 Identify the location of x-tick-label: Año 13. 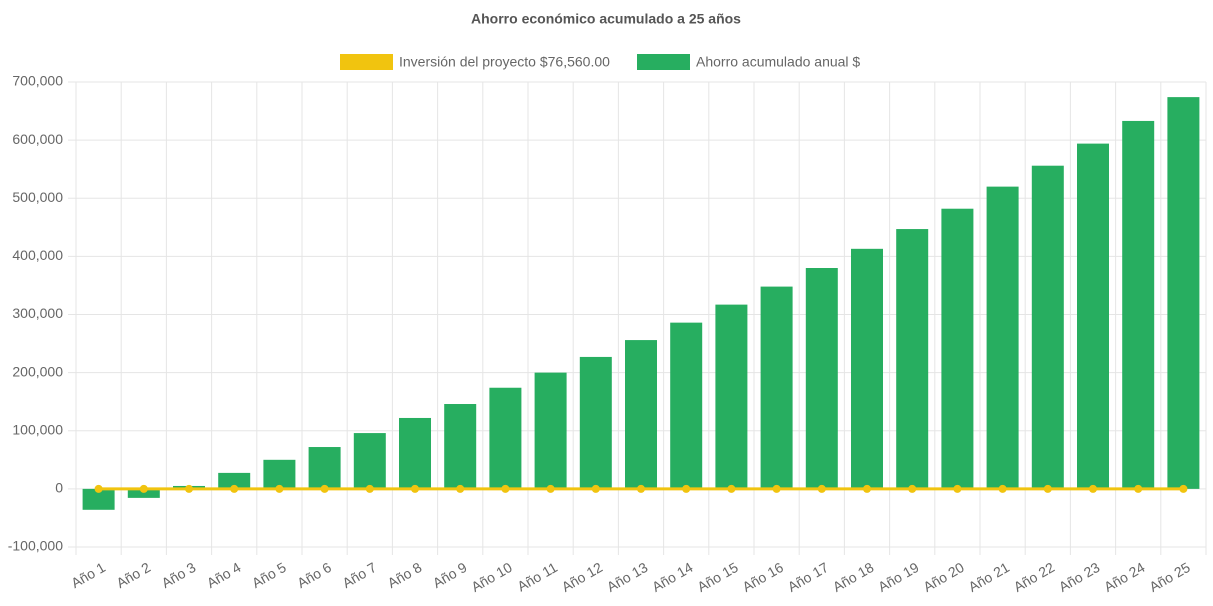
(627, 577).